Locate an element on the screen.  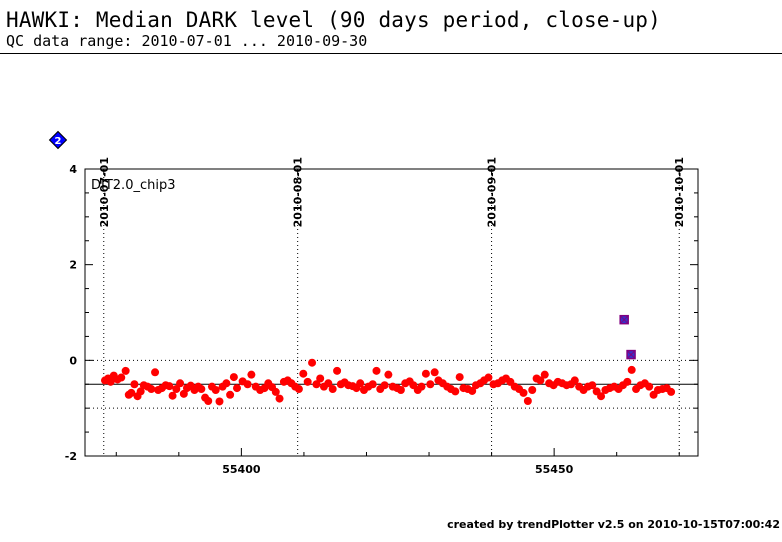
header-divider is located at coordinates (391, 53).